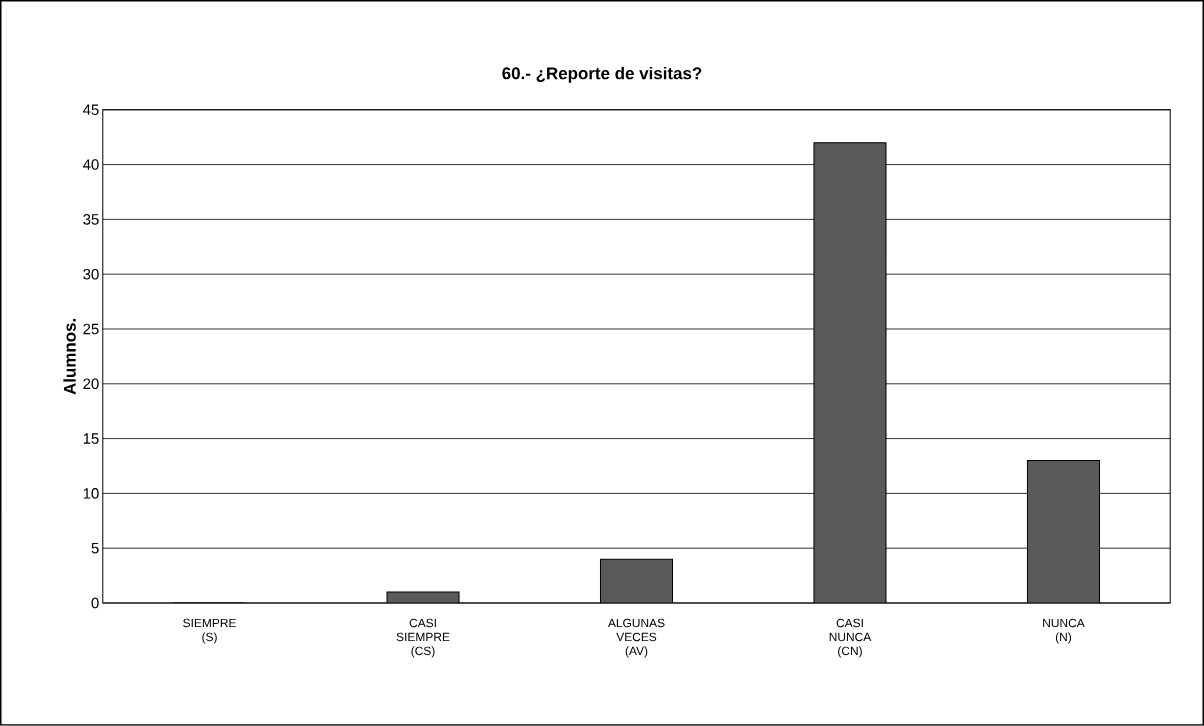 Image resolution: width=1204 pixels, height=726 pixels. Describe the element at coordinates (95, 603) in the screenshot. I see `y-tick-label: 0` at that location.